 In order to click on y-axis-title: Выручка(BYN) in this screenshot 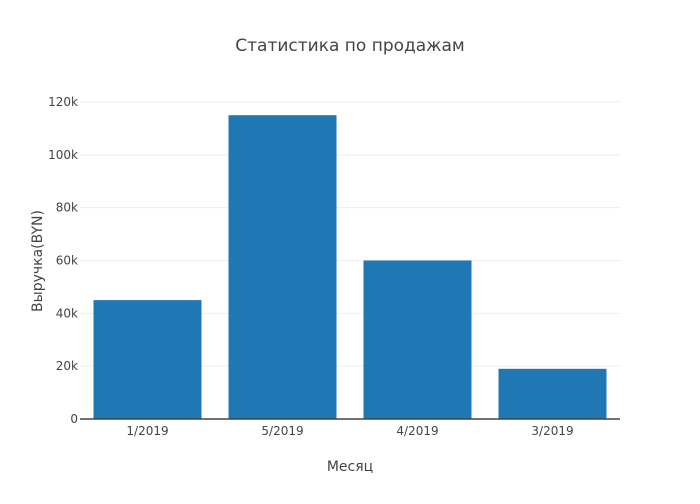, I will do `click(38, 261)`.